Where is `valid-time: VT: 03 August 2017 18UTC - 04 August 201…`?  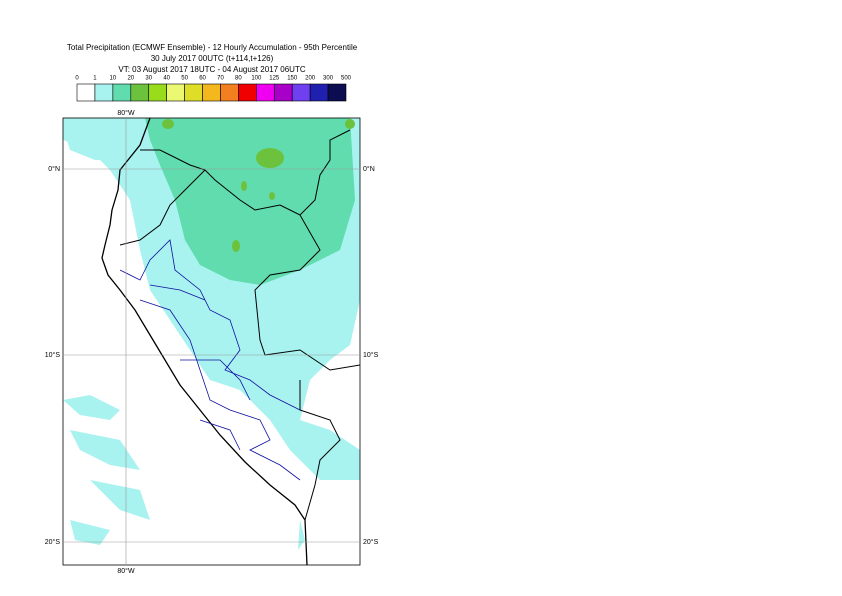
valid-time: VT: 03 August 2017 18UTC - 04 August 201… is located at coordinates (211, 69).